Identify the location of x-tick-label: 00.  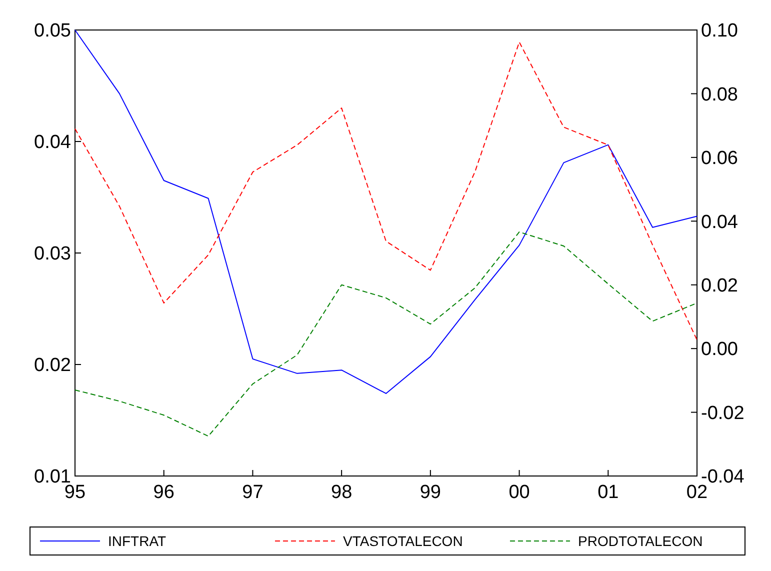
(519, 492).